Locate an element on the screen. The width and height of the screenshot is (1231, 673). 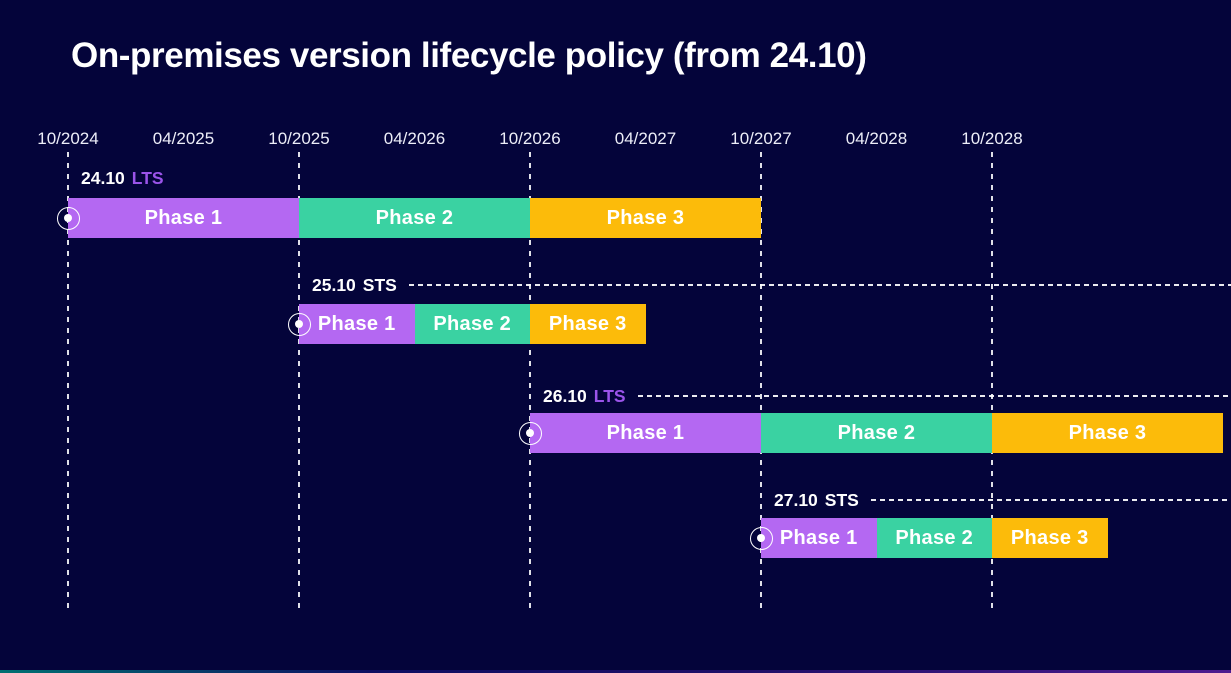
row-label: 24.10 LTS is located at coordinates (656, 178).